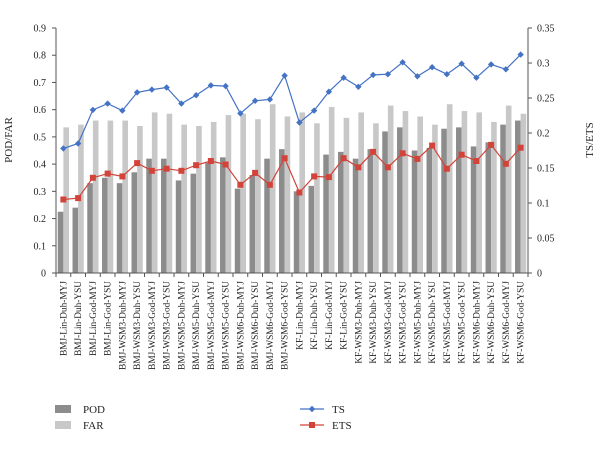 This screenshot has width=600, height=450. What do you see at coordinates (123, 325) in the screenshot?
I see `category-label: BMJ-WSM3-Duh-MYJ` at bounding box center [123, 325].